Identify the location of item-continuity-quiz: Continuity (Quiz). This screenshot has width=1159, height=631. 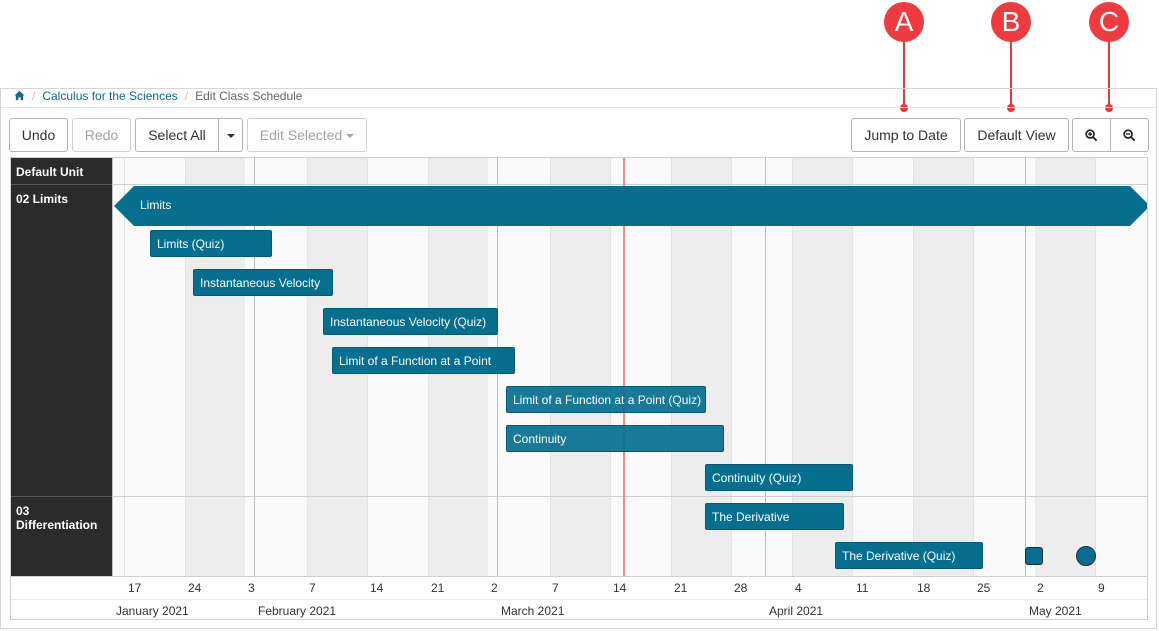
(779, 477).